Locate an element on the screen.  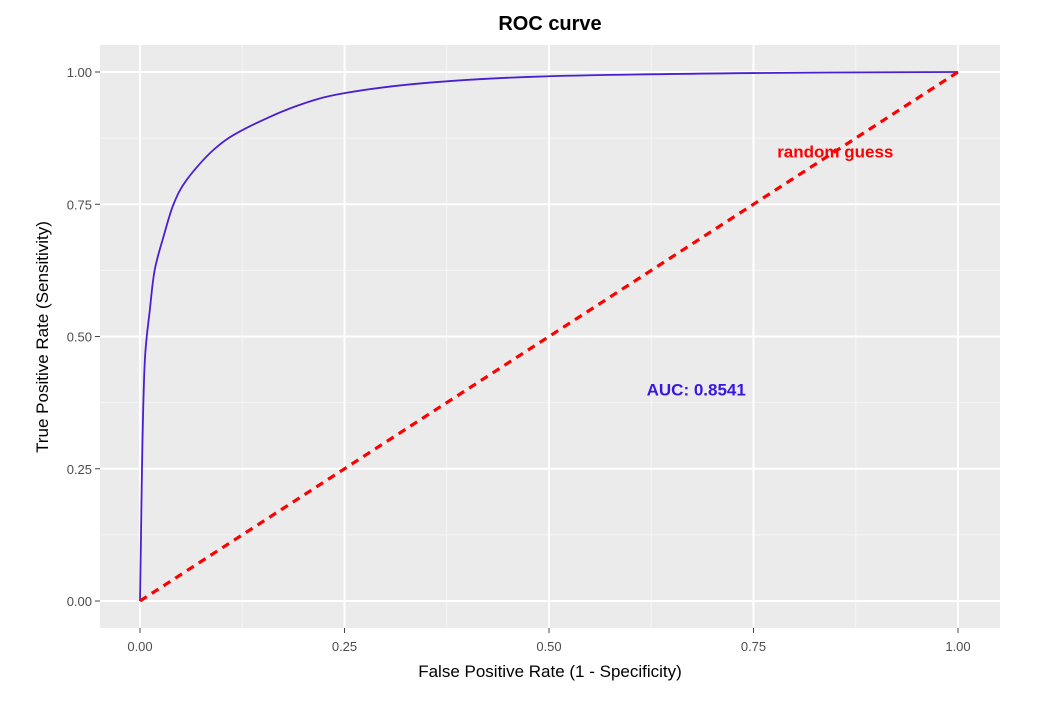
annotations: random guess AUC: 0.8541 is located at coordinates (770, 270).